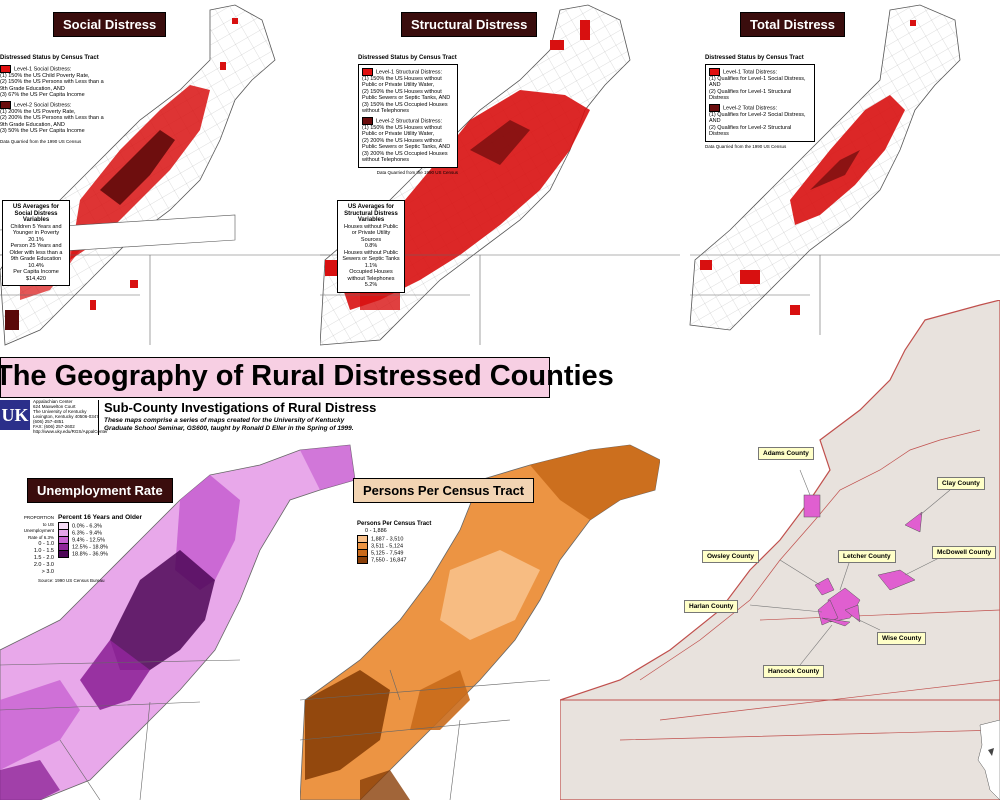 The width and height of the screenshot is (1000, 800). I want to click on county-label-harlan: Harlan County, so click(711, 606).